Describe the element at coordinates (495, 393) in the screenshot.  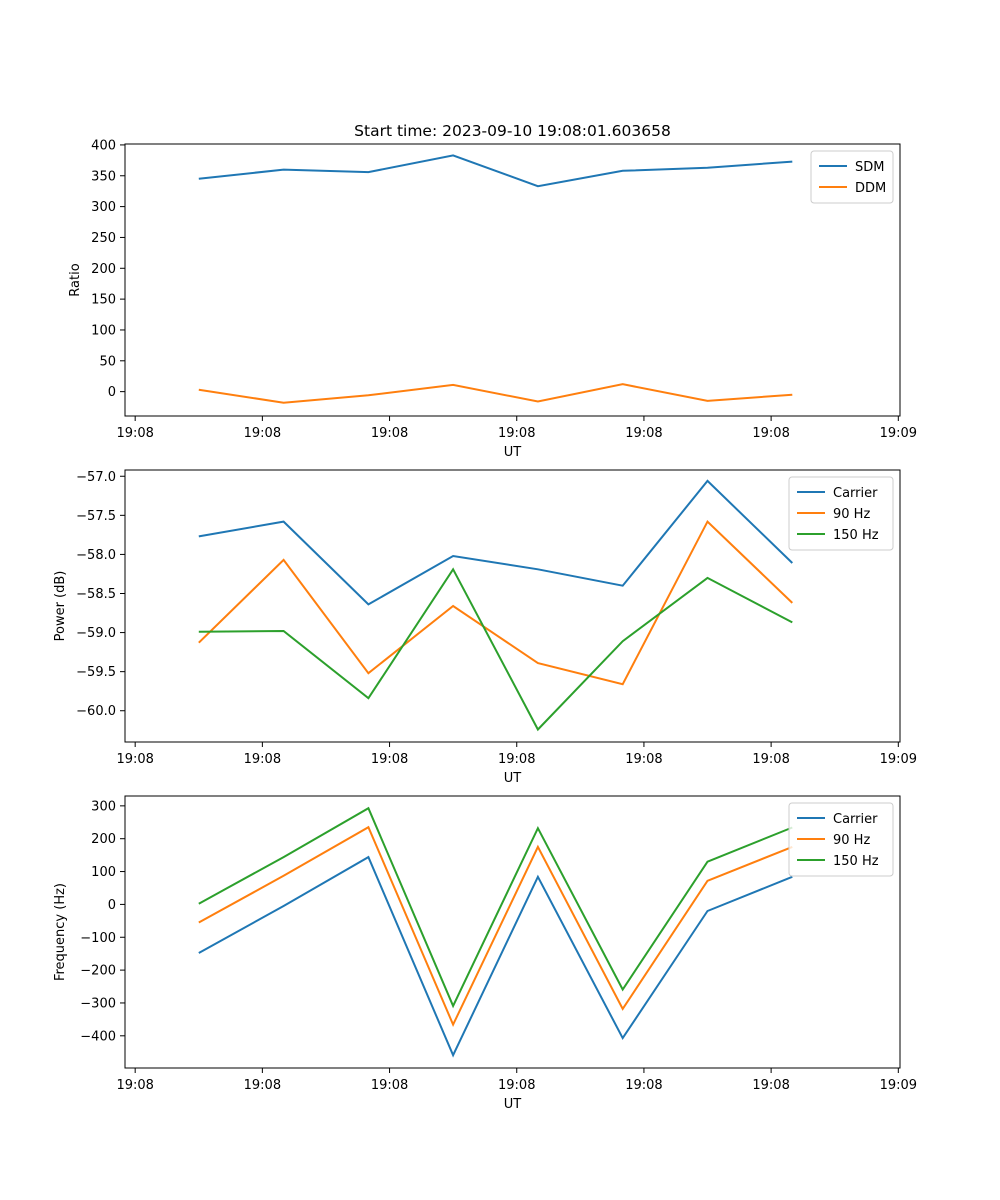
I see `series-line-ddm` at that location.